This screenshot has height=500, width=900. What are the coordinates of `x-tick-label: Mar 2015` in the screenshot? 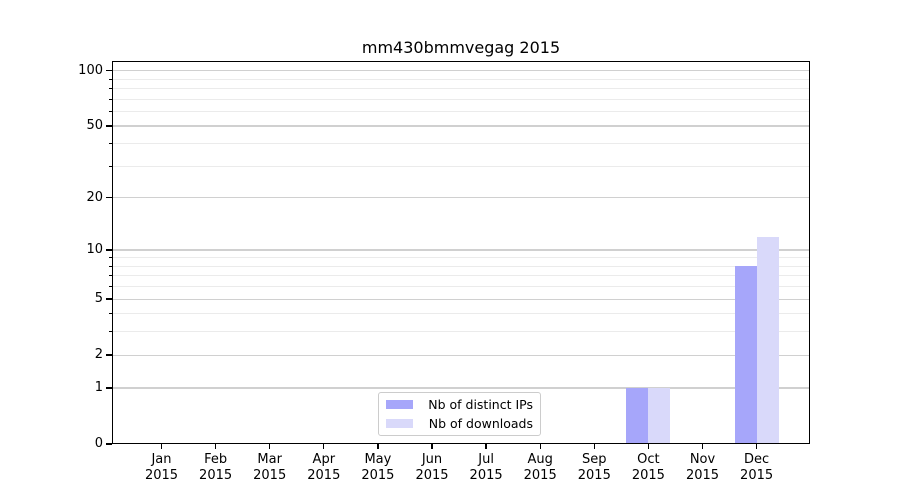 It's located at (270, 467).